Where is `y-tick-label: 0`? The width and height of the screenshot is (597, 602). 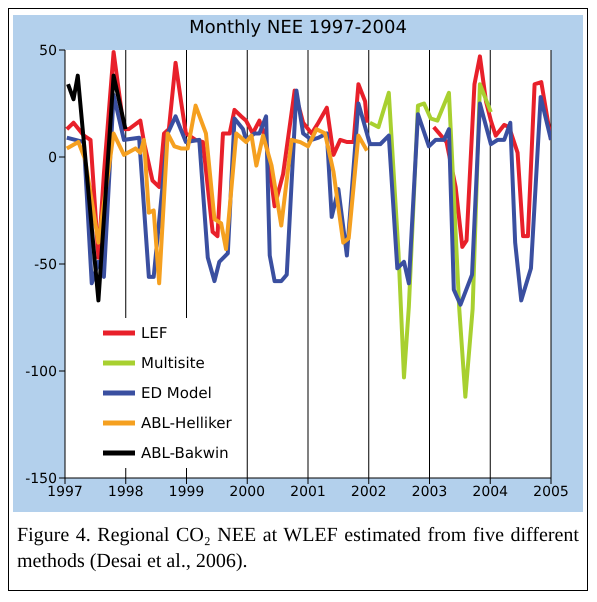 y-tick-label: 0 is located at coordinates (52, 158).